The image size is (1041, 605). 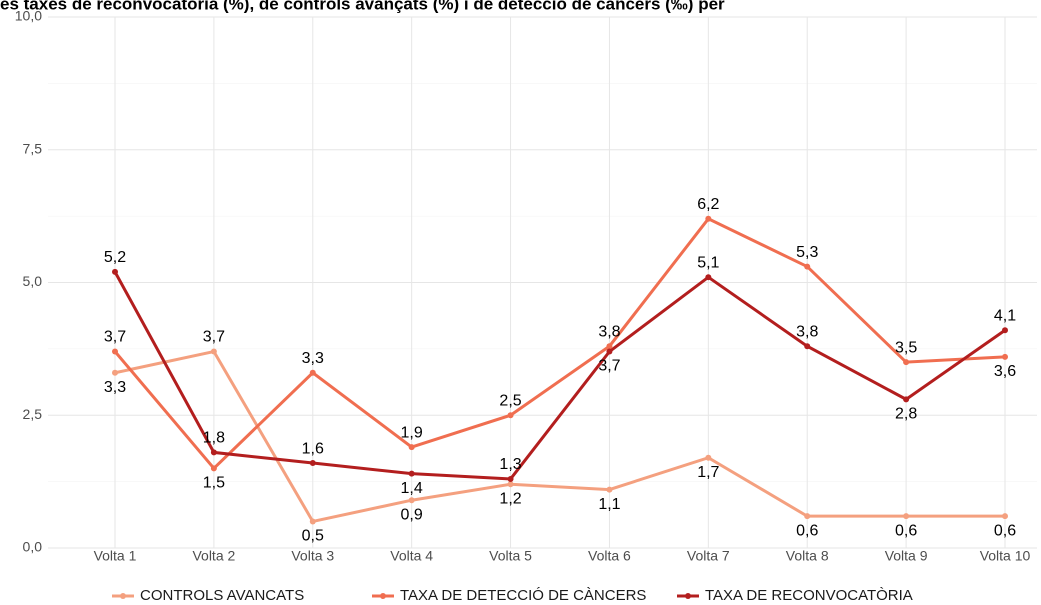 I want to click on x-tick-label: Volta 8, so click(x=807, y=556).